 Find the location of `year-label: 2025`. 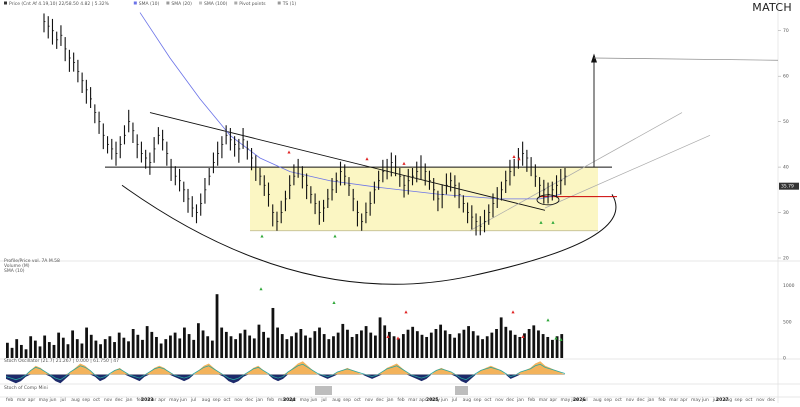

year-label: 2025 is located at coordinates (432, 400).